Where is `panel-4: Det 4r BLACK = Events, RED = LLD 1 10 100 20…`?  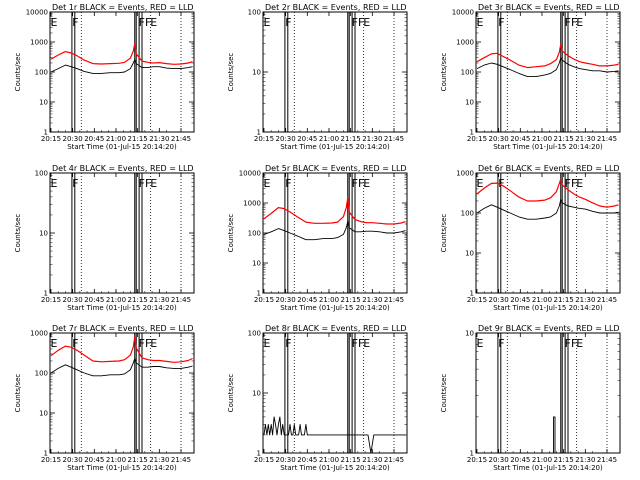 panel-4: Det 4r BLACK = Events, RED = LLD 1 10 100 20… is located at coordinates (104, 238).